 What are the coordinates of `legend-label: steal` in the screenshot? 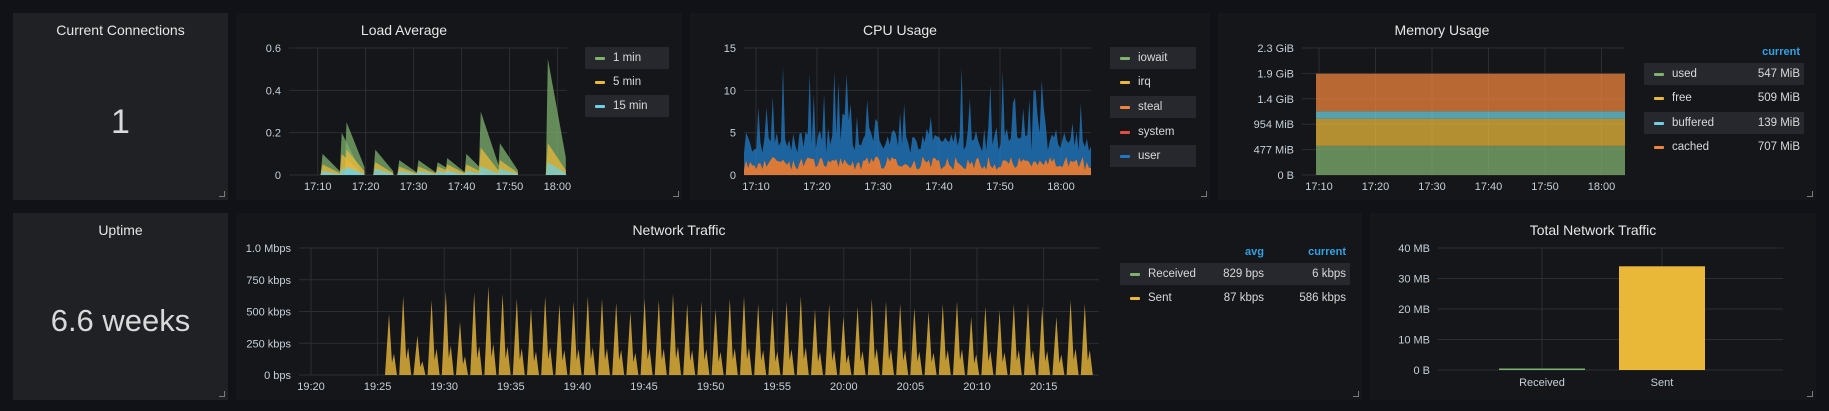 It's located at (1150, 107).